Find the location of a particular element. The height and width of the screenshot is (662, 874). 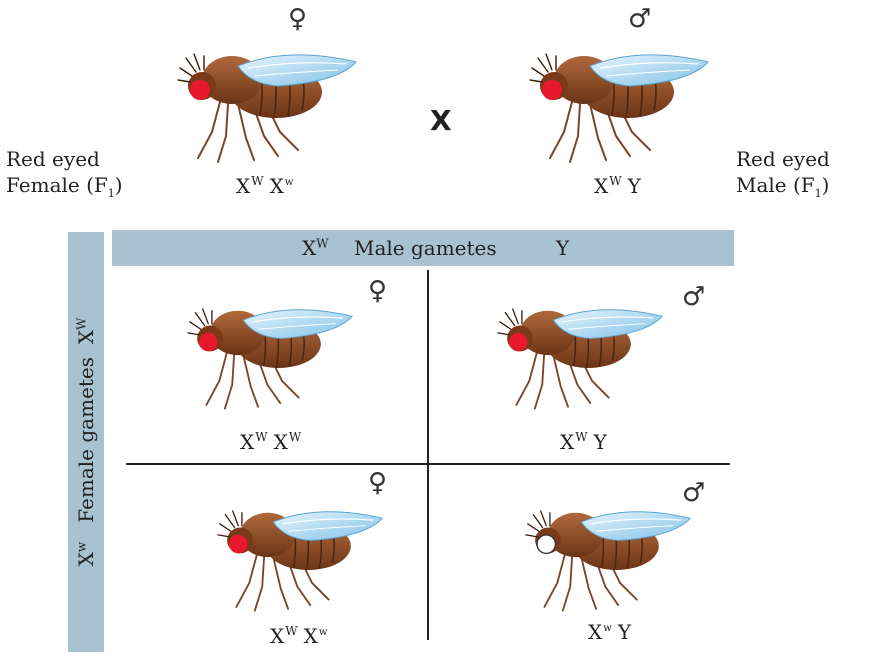

cell-1-genotype: XW XW is located at coordinates (271, 442).